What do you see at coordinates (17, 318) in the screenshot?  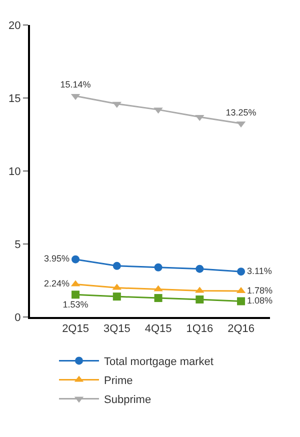 I see `y-tick-label: 0` at bounding box center [17, 318].